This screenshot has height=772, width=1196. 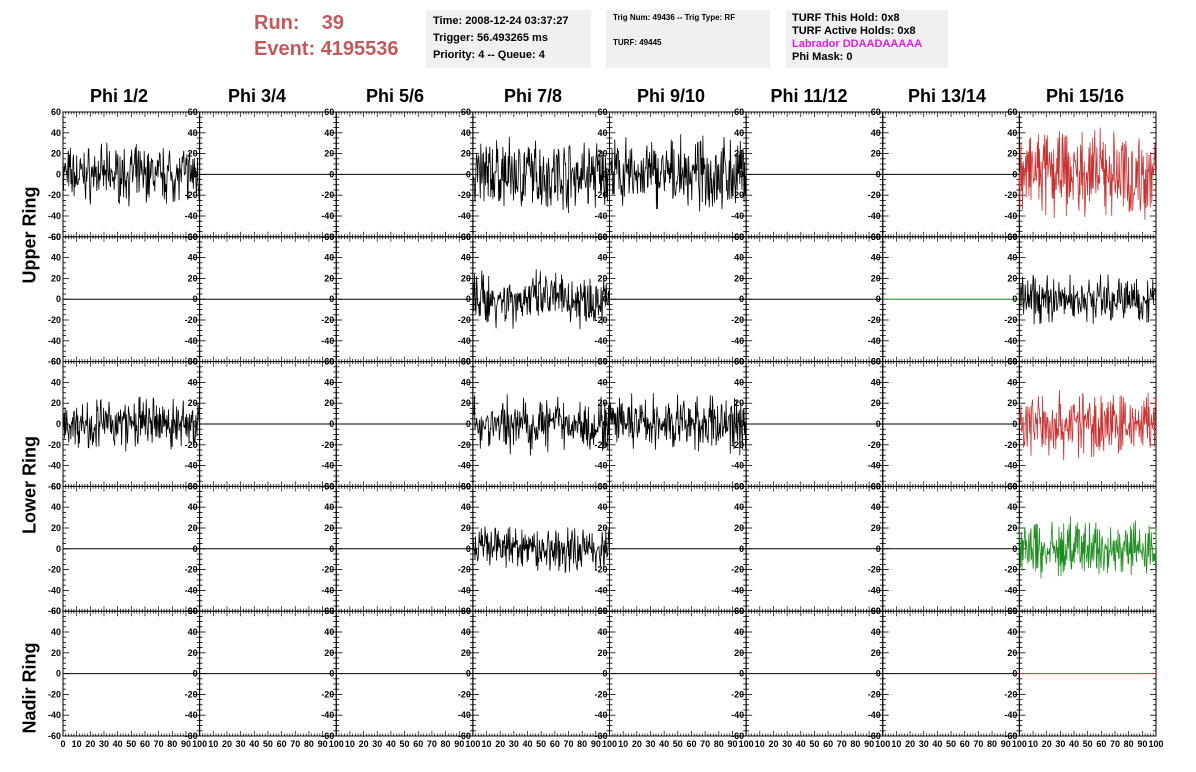 What do you see at coordinates (285, 49) in the screenshot?
I see `event-label: Event:` at bounding box center [285, 49].